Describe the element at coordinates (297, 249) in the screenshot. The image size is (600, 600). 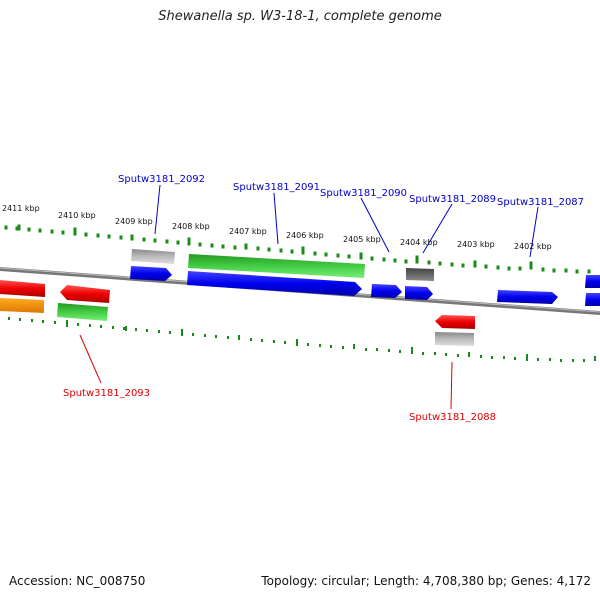
I see `upper-scale` at that location.